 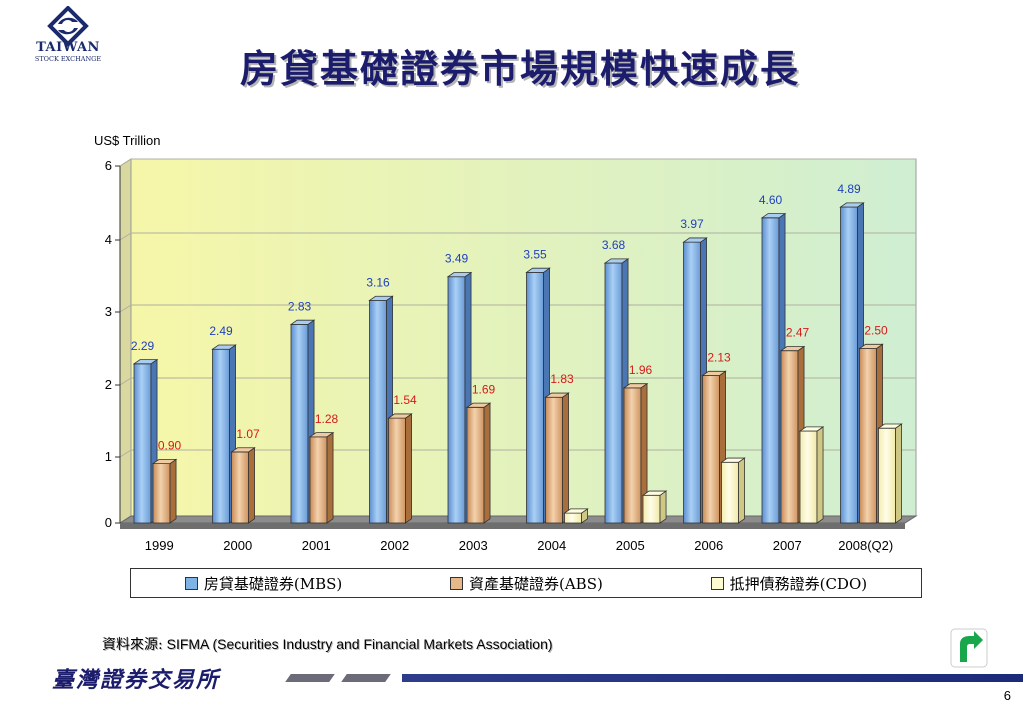 I want to click on data-label-abs: 2.47, so click(x=798, y=333).